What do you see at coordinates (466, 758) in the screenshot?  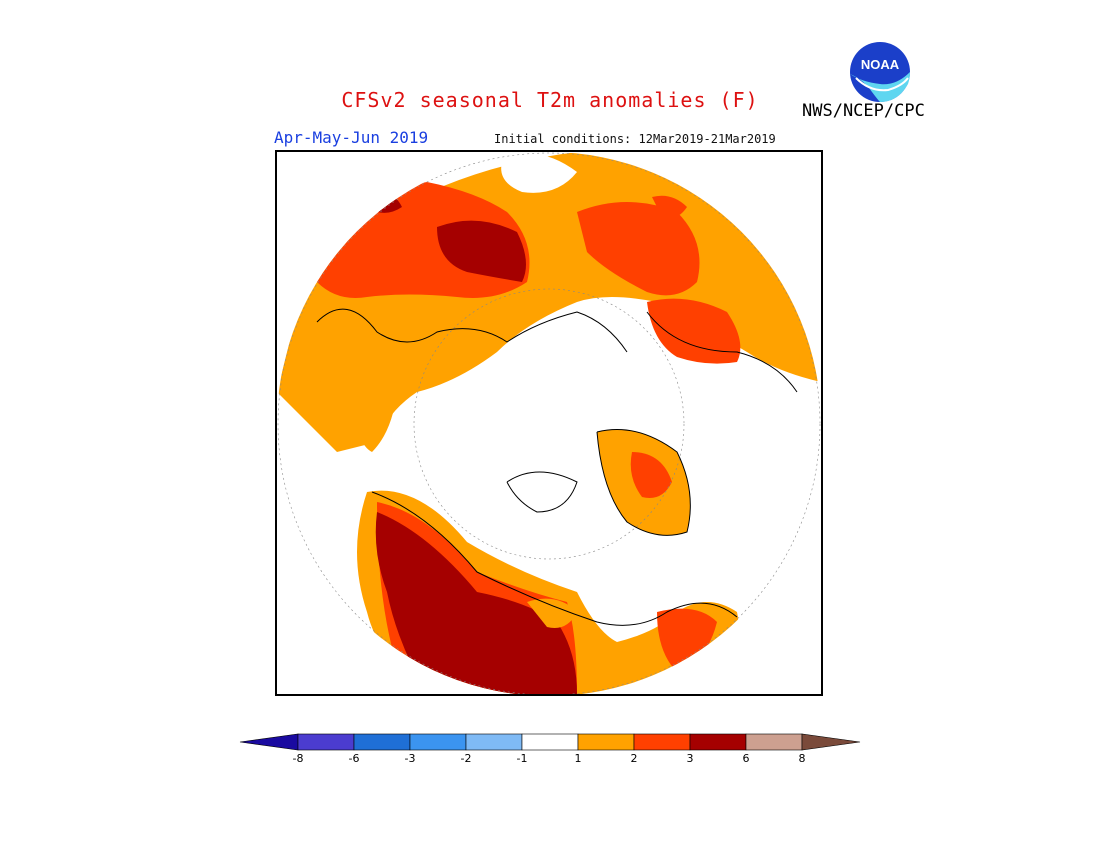 I see `colorbar-tick-label: -2` at bounding box center [466, 758].